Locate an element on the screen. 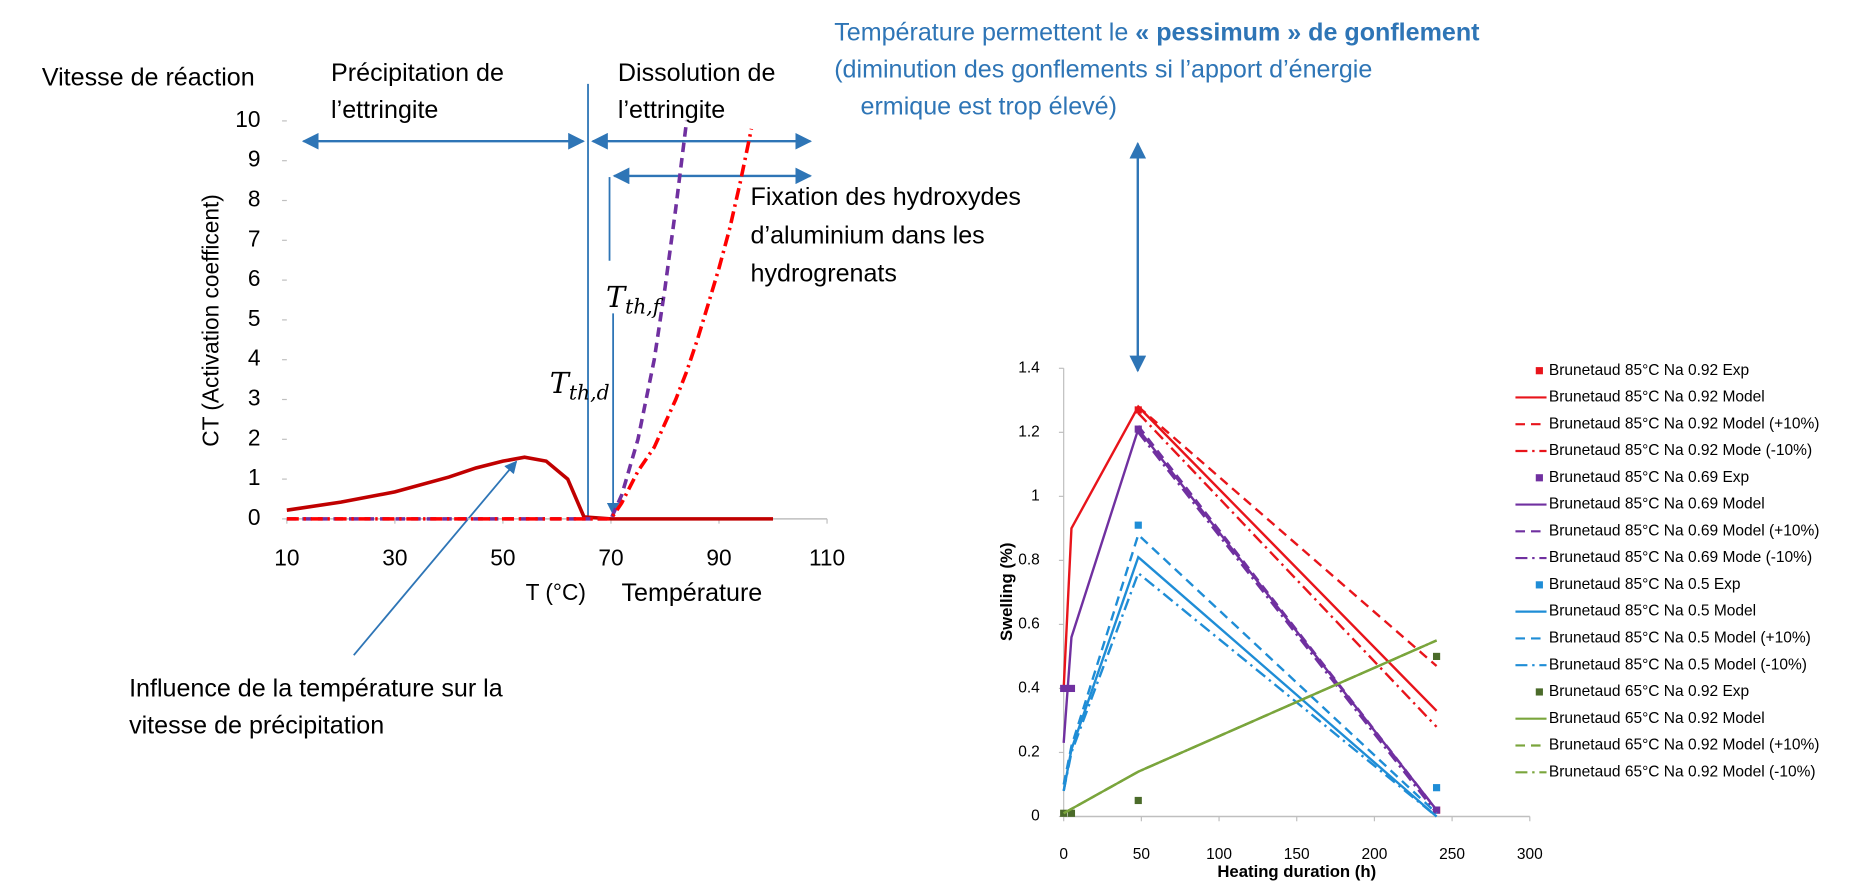 The width and height of the screenshot is (1874, 886). annotation: Influence de la température sur la is located at coordinates (316, 688).